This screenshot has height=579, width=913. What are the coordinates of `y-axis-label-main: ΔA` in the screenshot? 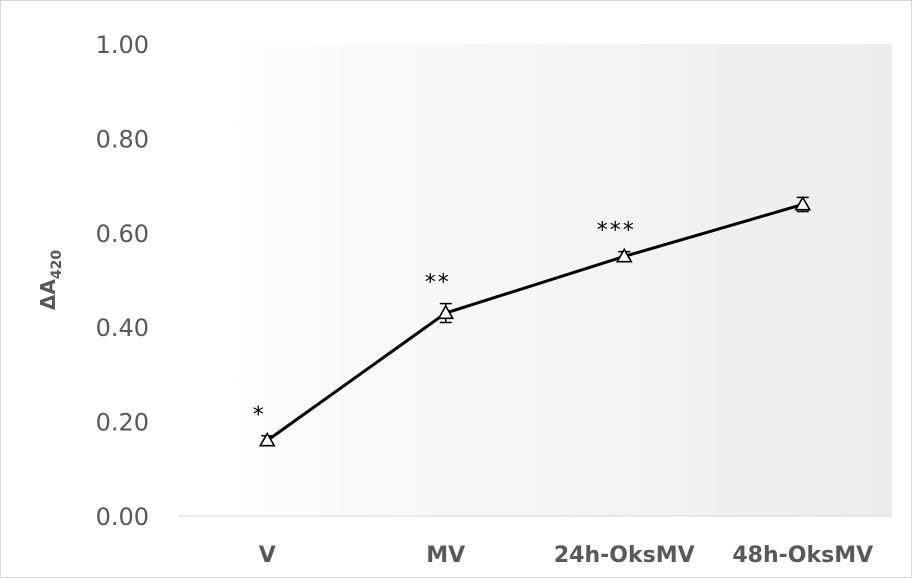 It's located at (48, 294).